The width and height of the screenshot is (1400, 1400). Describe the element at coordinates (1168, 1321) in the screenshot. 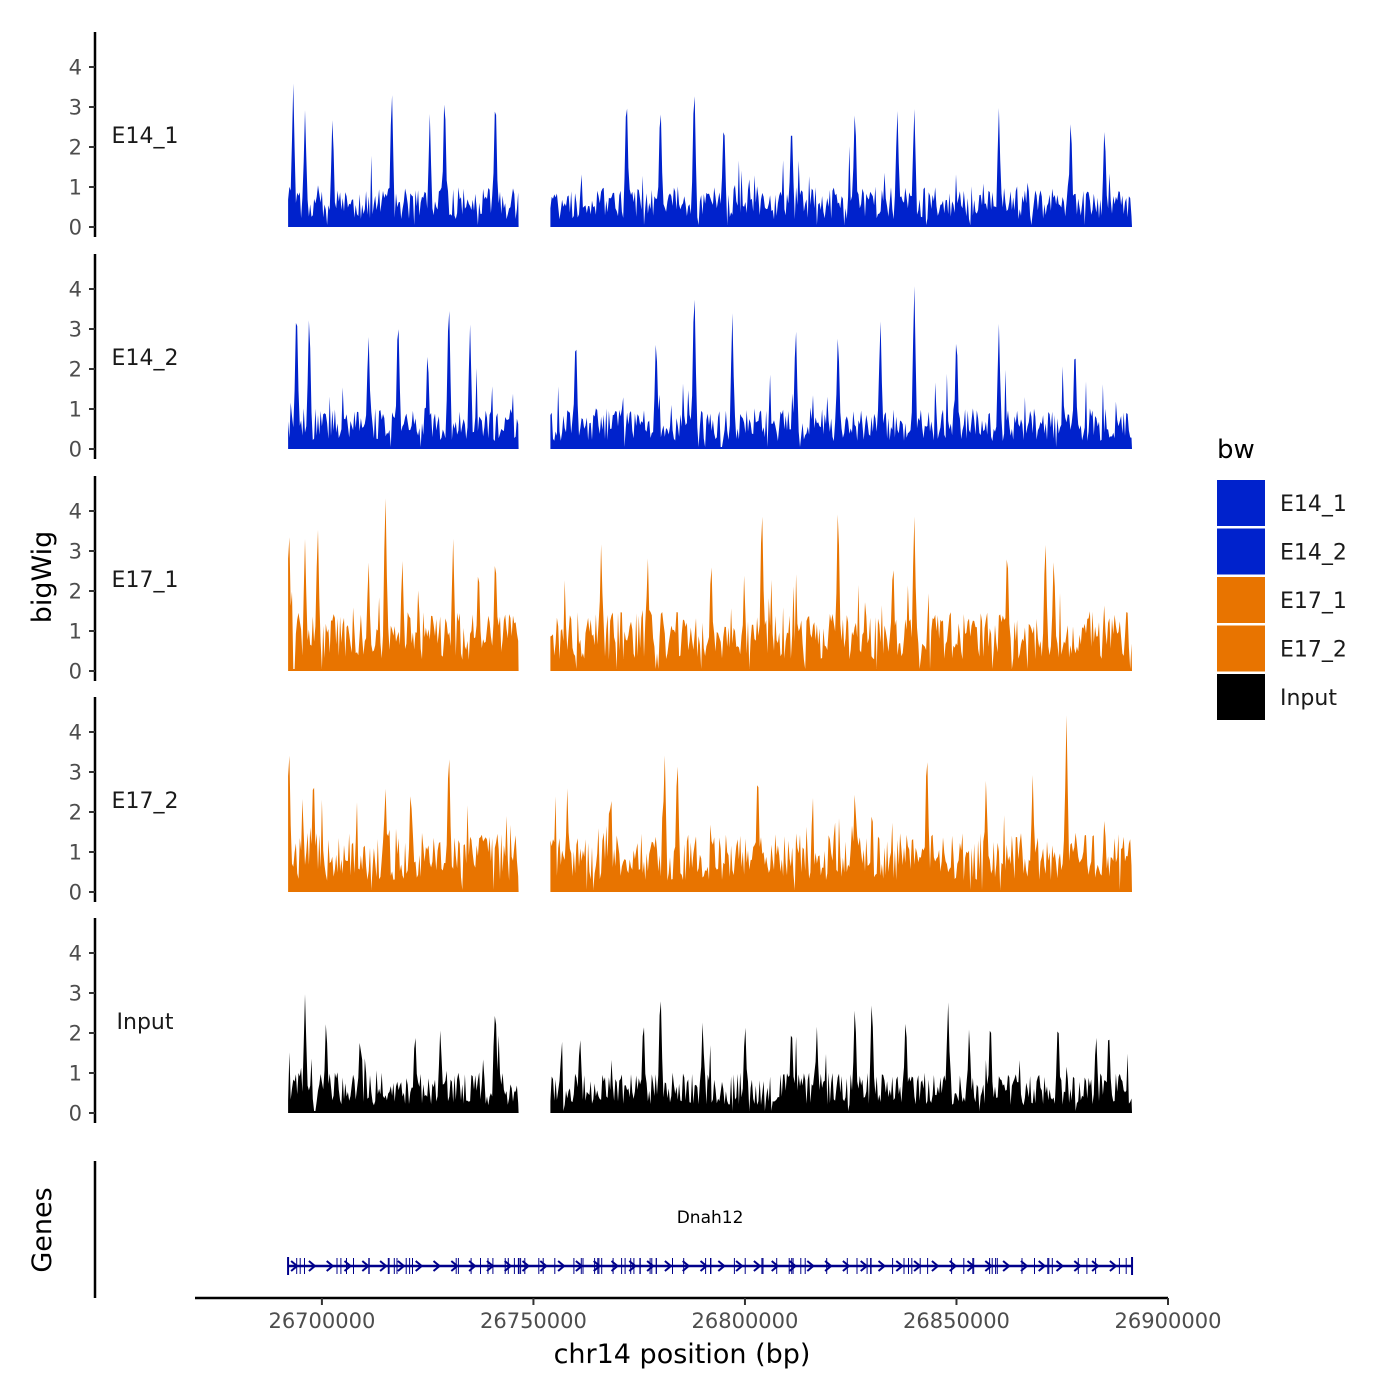

I see `x-tick-label: 26900000` at that location.